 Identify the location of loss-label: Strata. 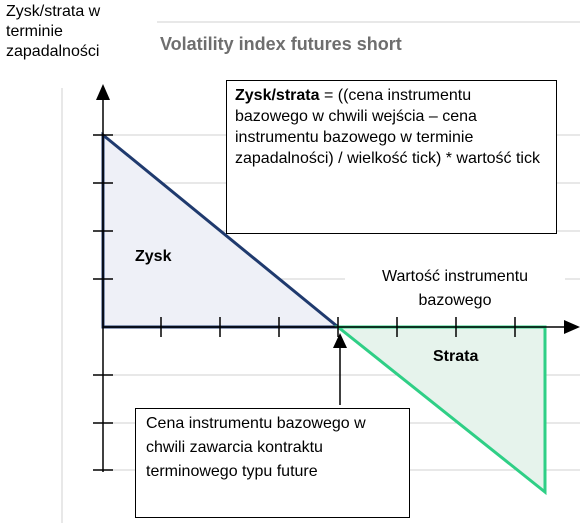
(456, 356).